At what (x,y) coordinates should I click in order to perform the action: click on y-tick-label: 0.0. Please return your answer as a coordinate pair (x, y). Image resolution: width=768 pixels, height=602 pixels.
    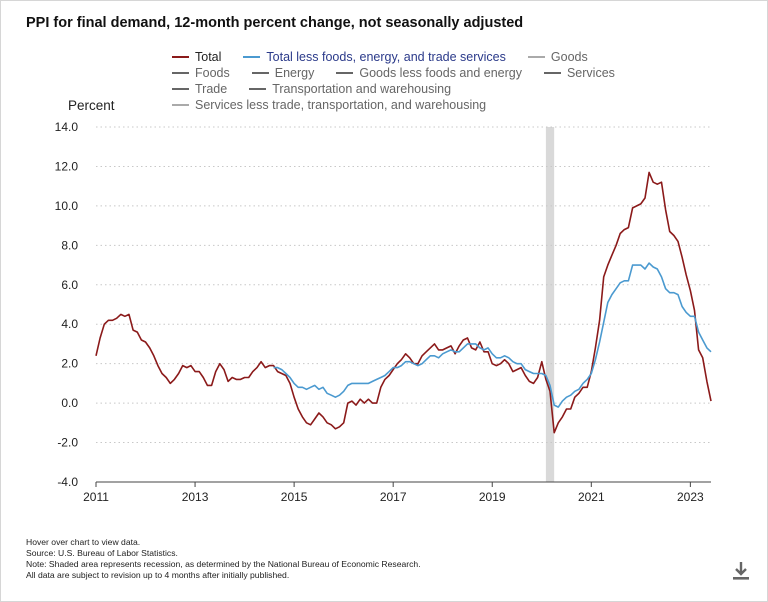
    Looking at the image, I should click on (69, 403).